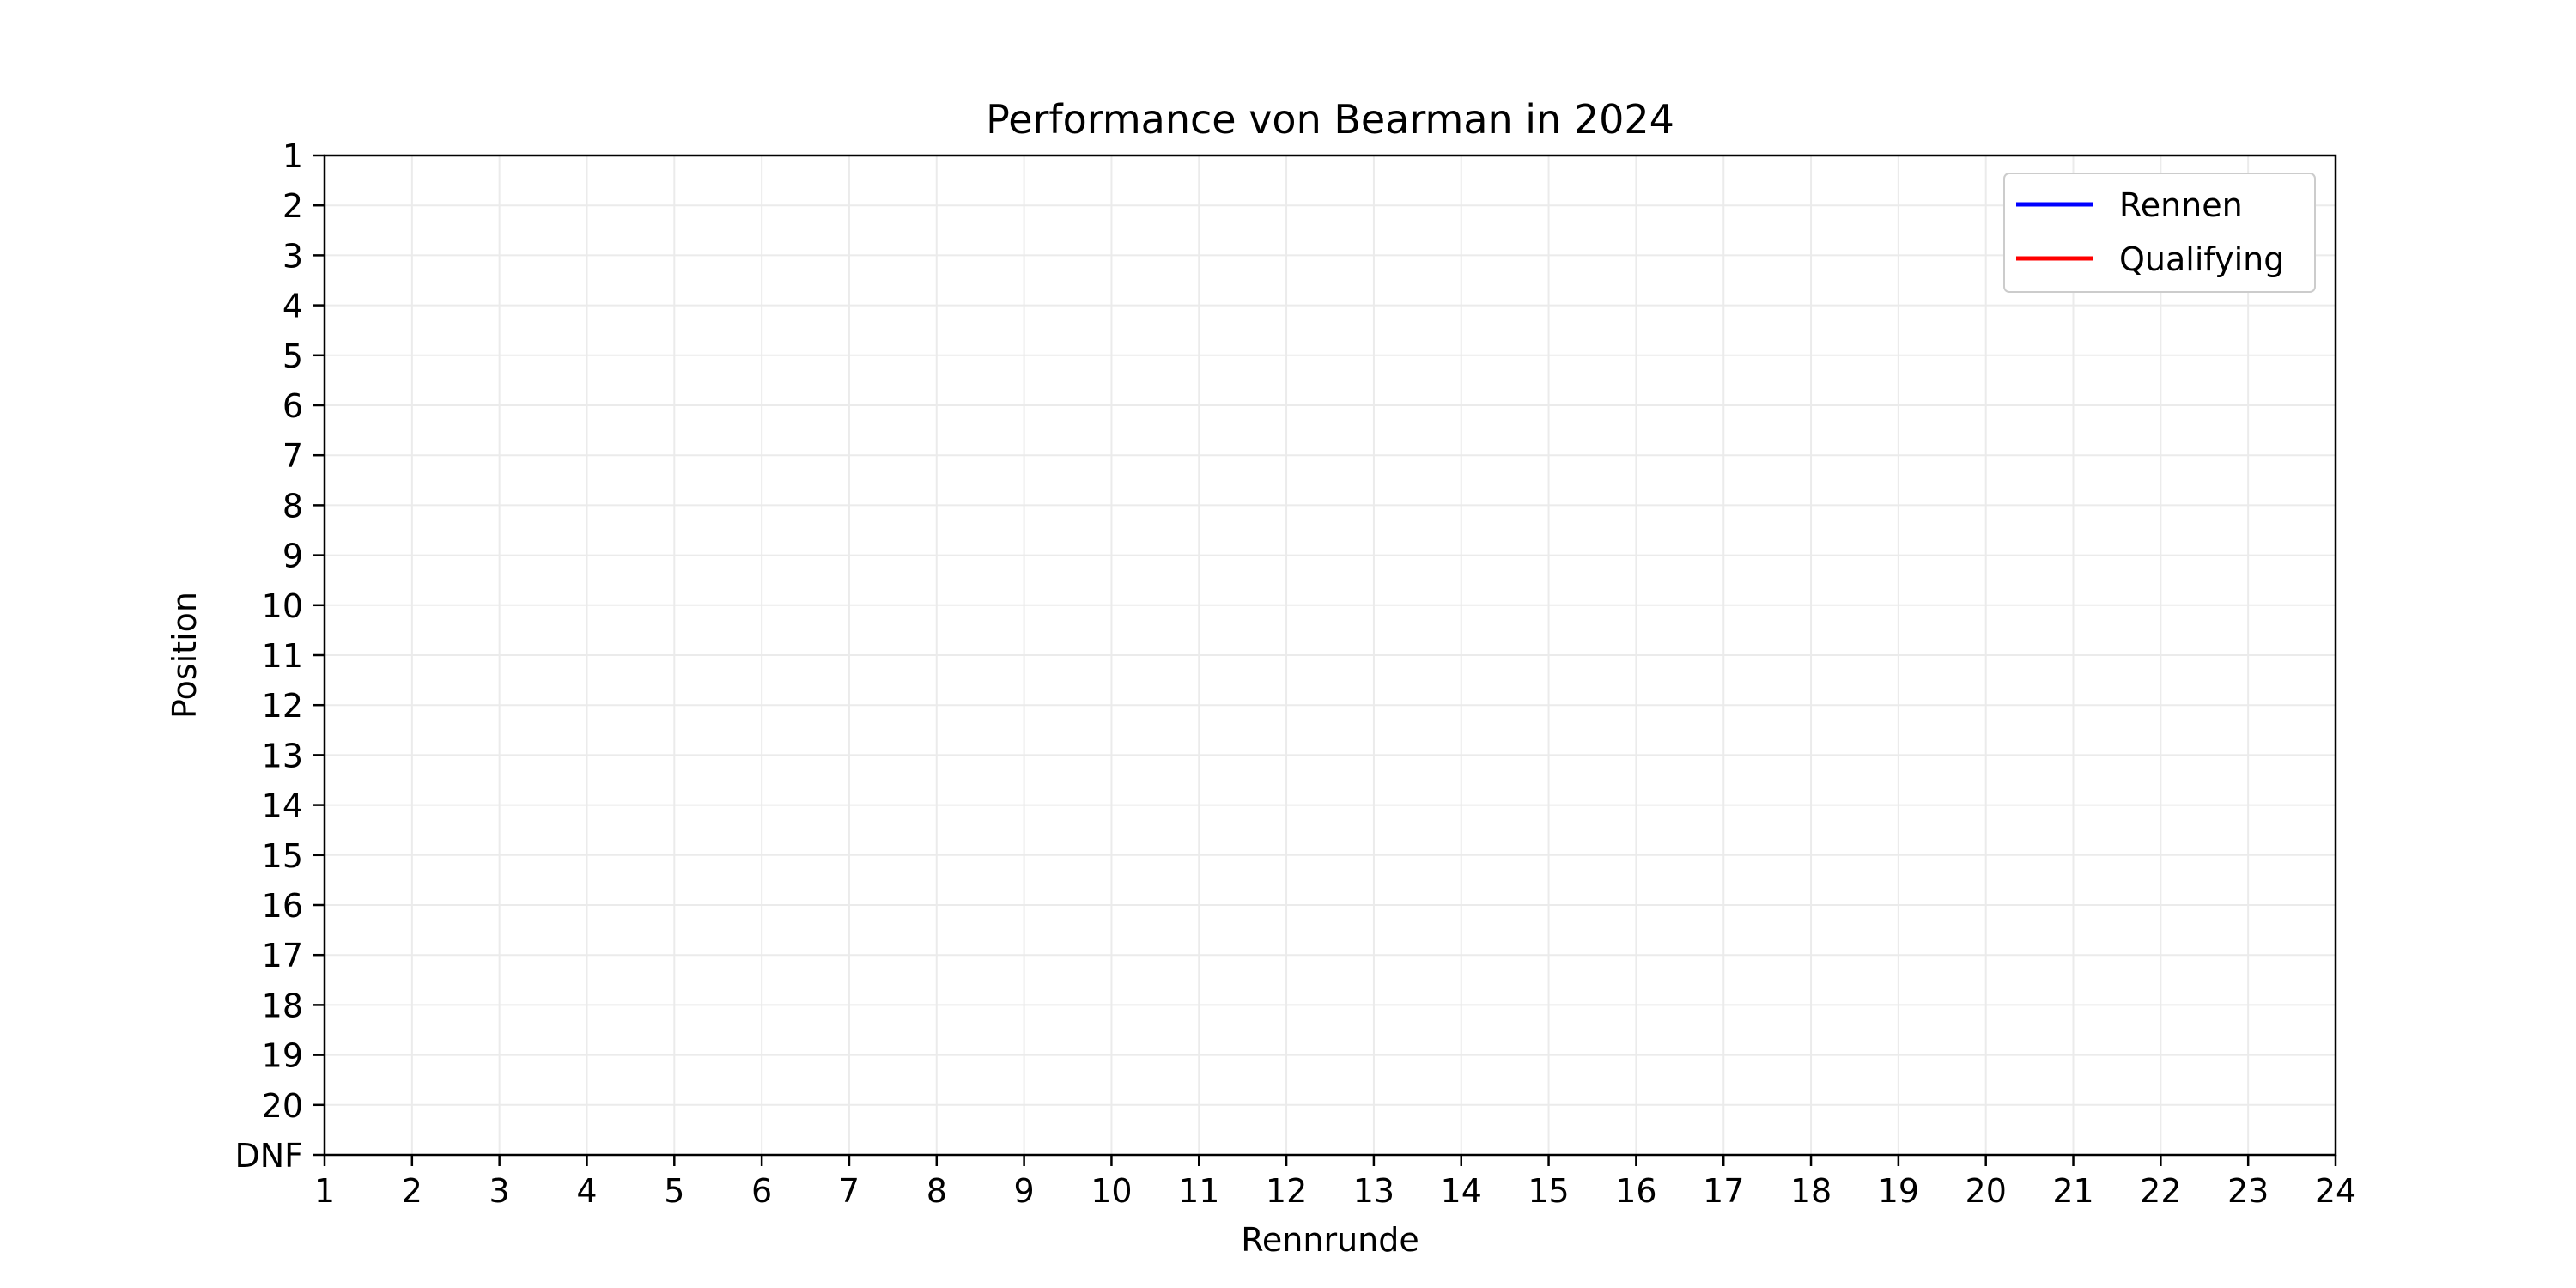  Describe the element at coordinates (850, 1191) in the screenshot. I see `x-tick-label: 7` at that location.